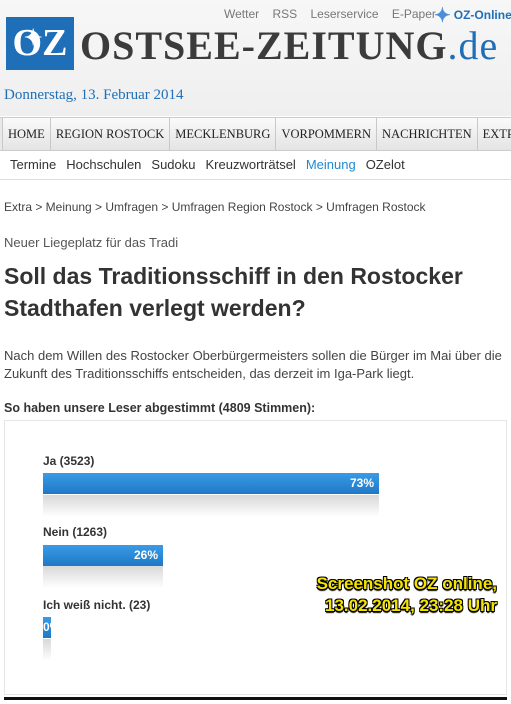 The width and height of the screenshot is (511, 704). What do you see at coordinates (255, 698) in the screenshot?
I see `divider` at bounding box center [255, 698].